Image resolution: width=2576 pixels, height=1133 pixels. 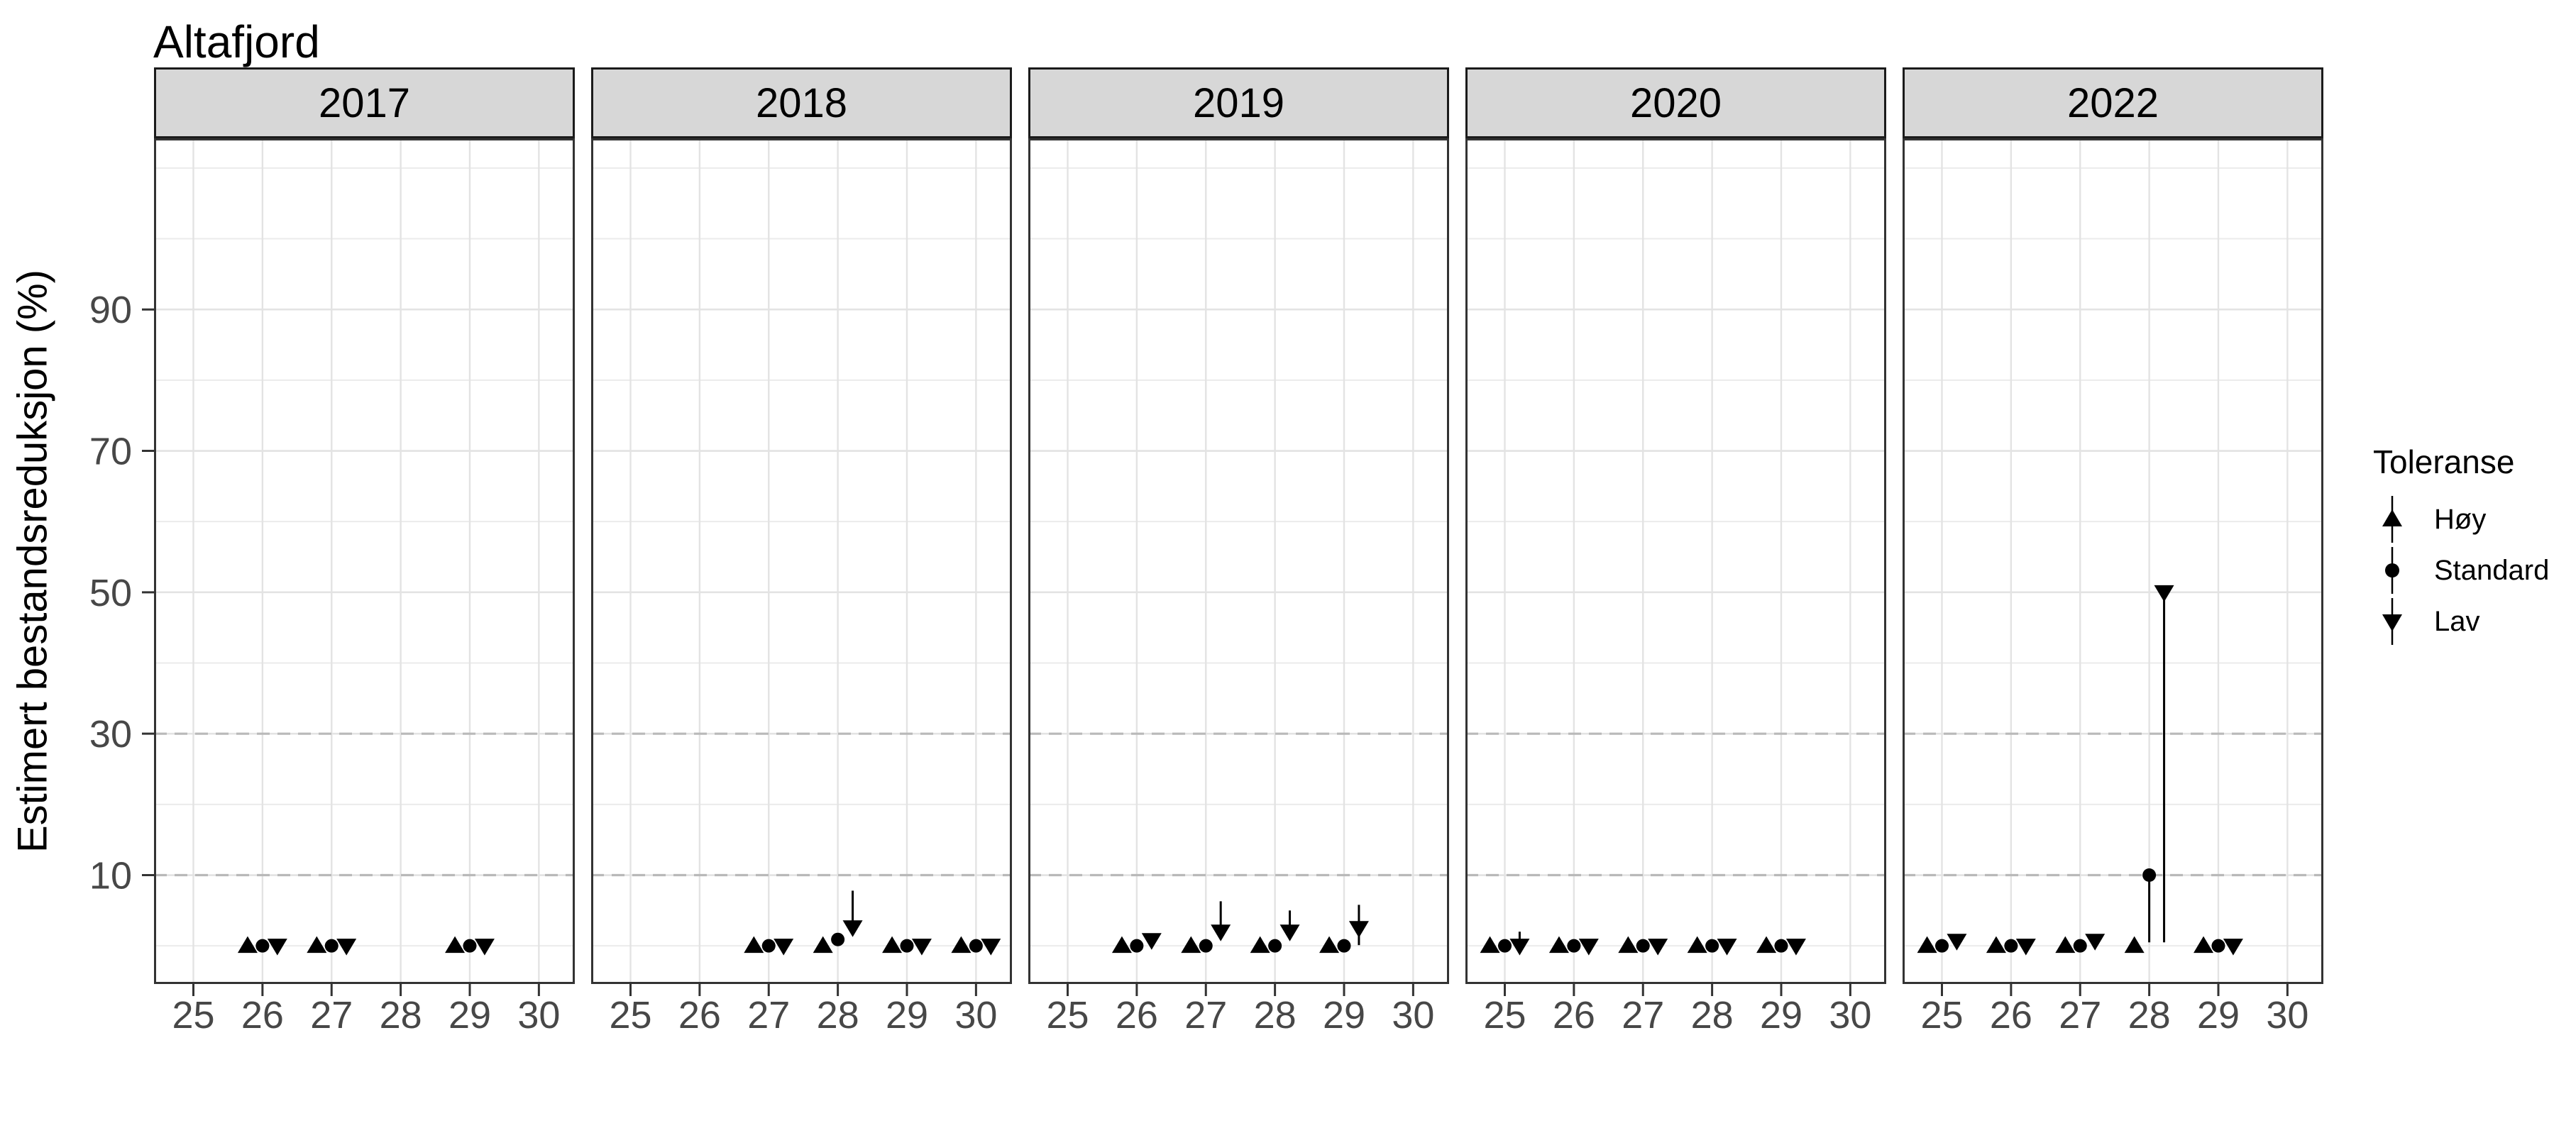 What do you see at coordinates (1238, 103) in the screenshot?
I see `facet-strip-2019: 2019` at bounding box center [1238, 103].